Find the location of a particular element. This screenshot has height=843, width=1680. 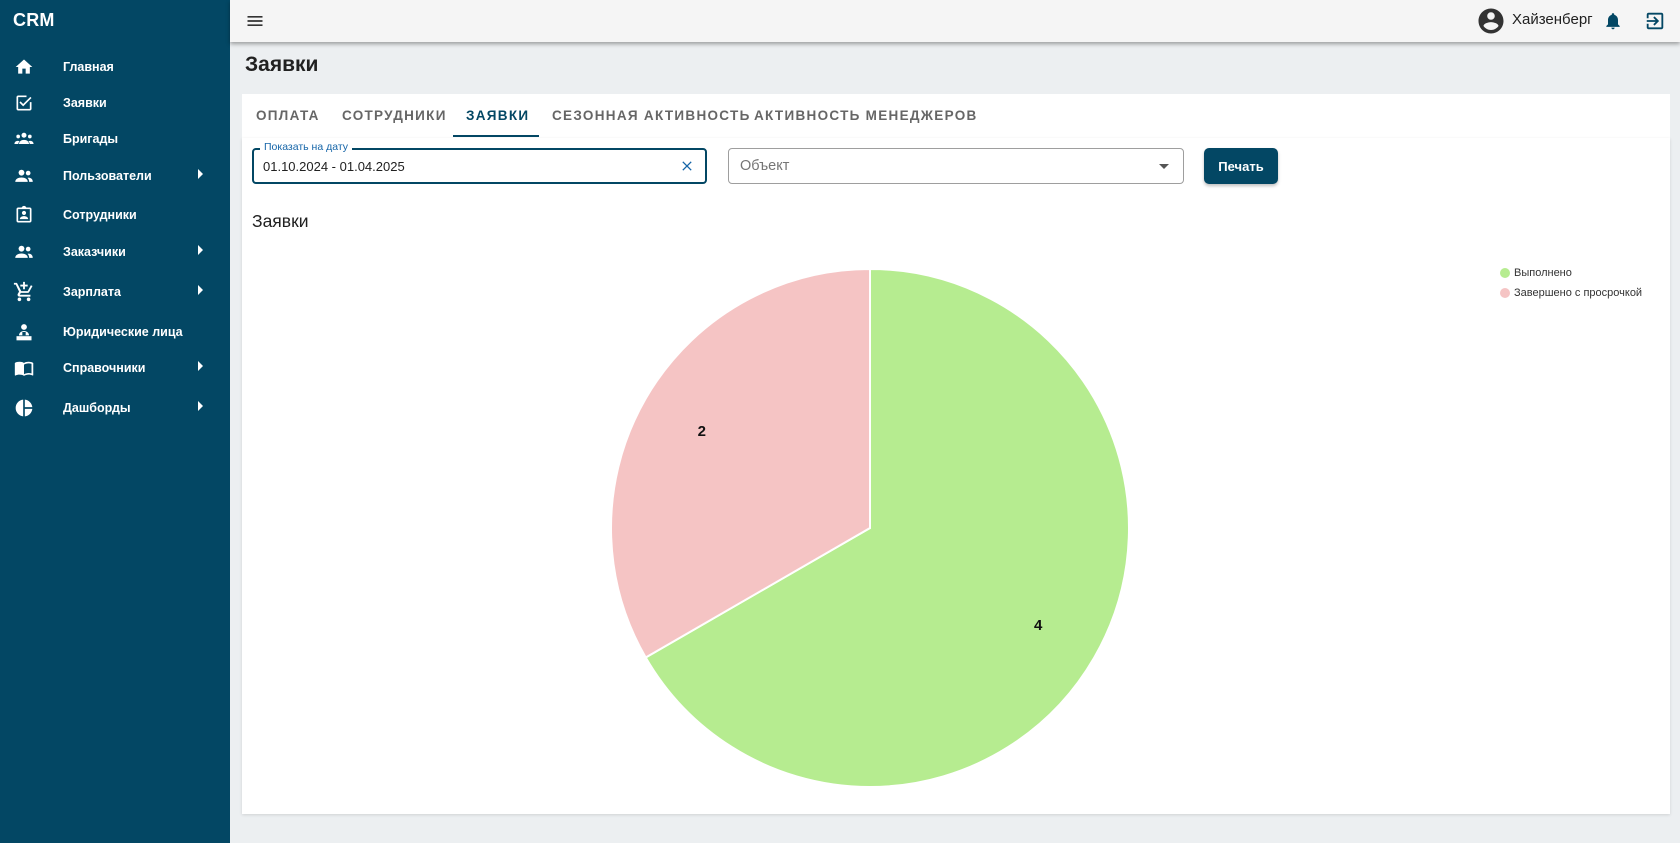

sidebar-item-label: Пользователи is located at coordinates (107, 176).